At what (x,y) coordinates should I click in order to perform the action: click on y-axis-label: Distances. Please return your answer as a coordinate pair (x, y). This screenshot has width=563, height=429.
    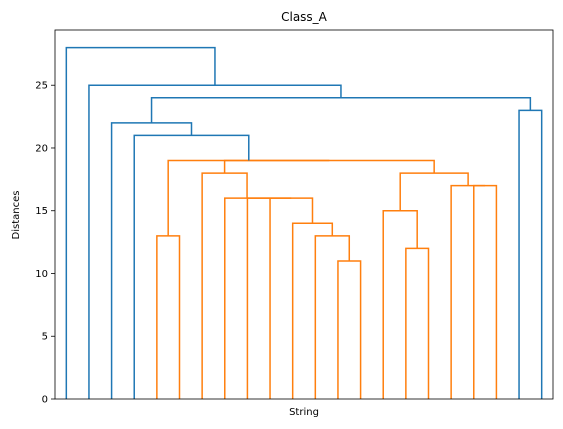
    Looking at the image, I should click on (16, 215).